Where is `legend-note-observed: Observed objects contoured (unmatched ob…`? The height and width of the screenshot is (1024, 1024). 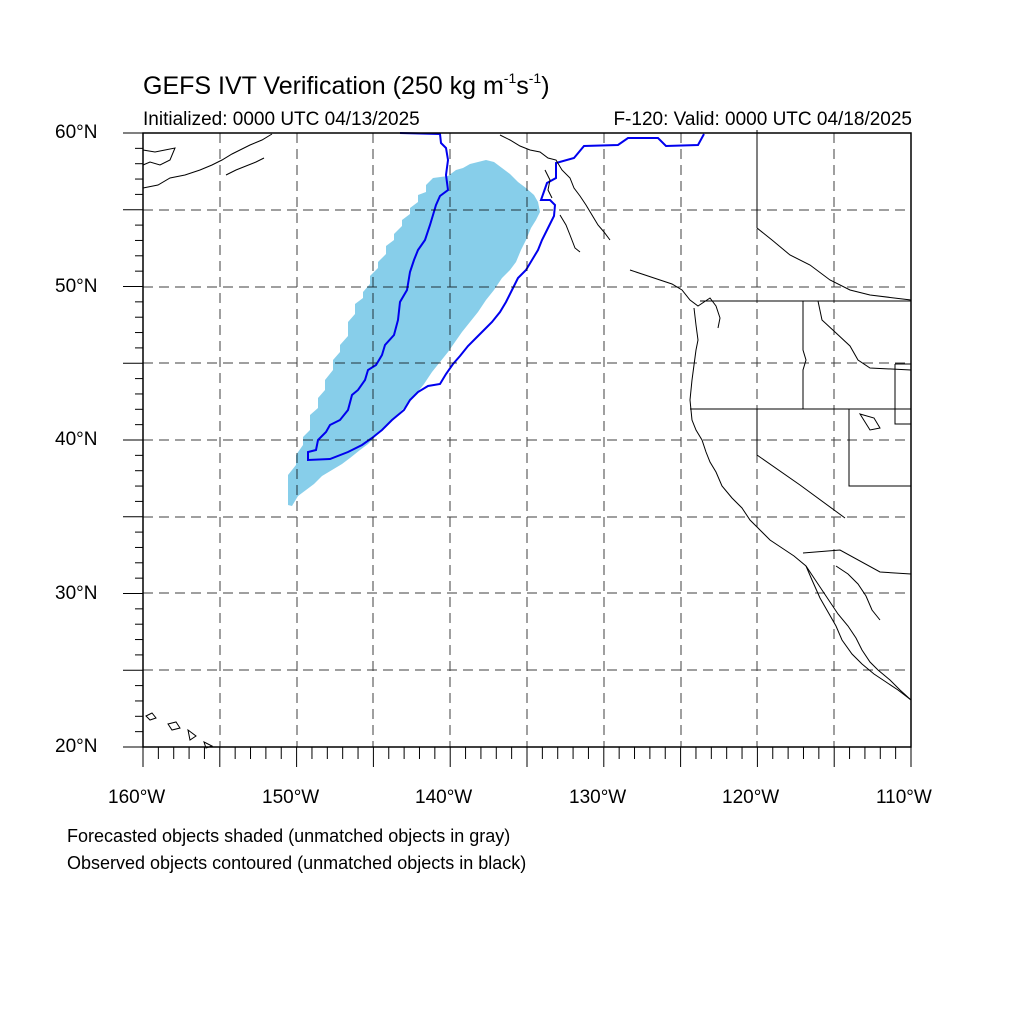
legend-note-observed: Observed objects contoured (unmatched ob… is located at coordinates (297, 863).